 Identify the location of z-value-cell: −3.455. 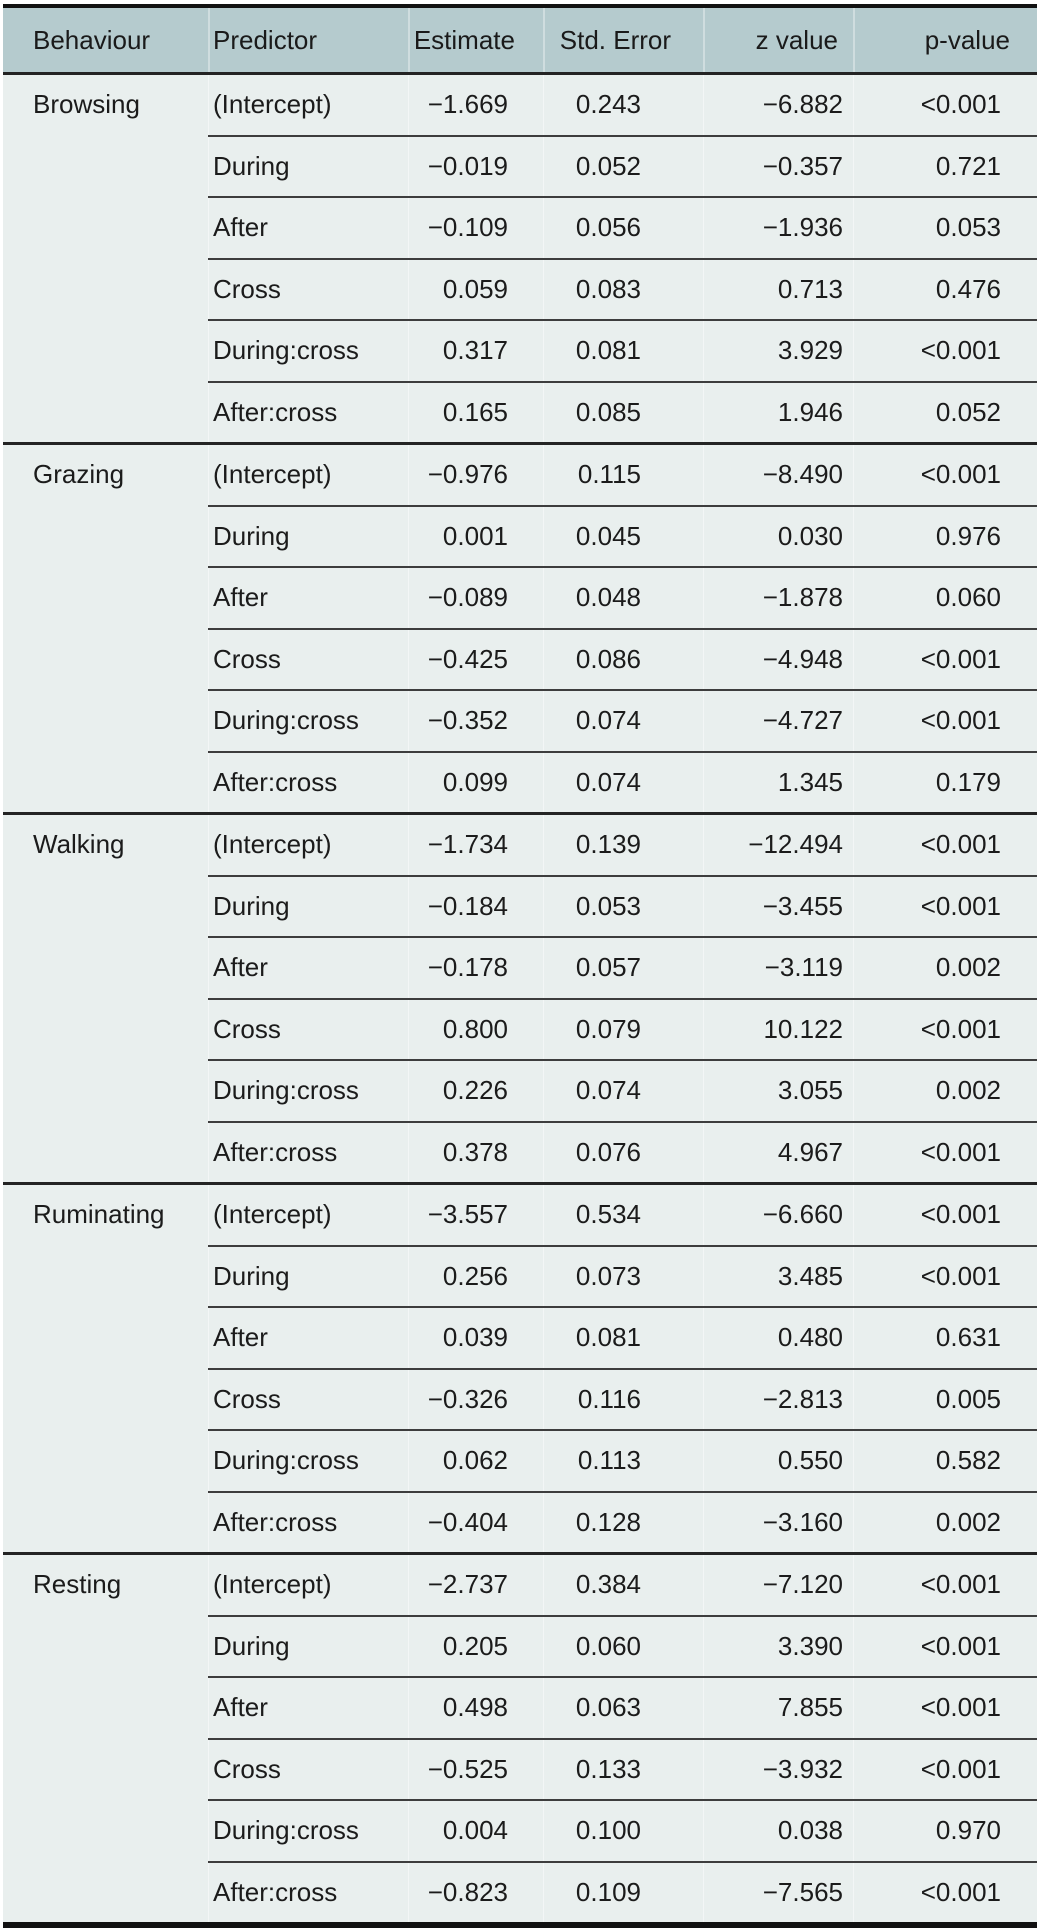
(778, 905).